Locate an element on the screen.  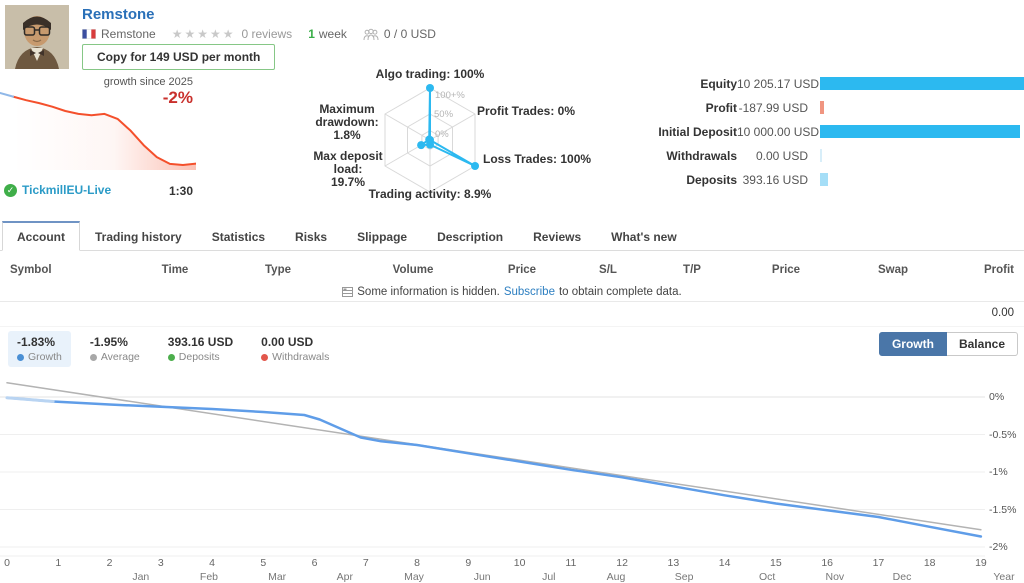
risk-radar-chart: 100+% 50% 0% is located at coordinates (430, 140).